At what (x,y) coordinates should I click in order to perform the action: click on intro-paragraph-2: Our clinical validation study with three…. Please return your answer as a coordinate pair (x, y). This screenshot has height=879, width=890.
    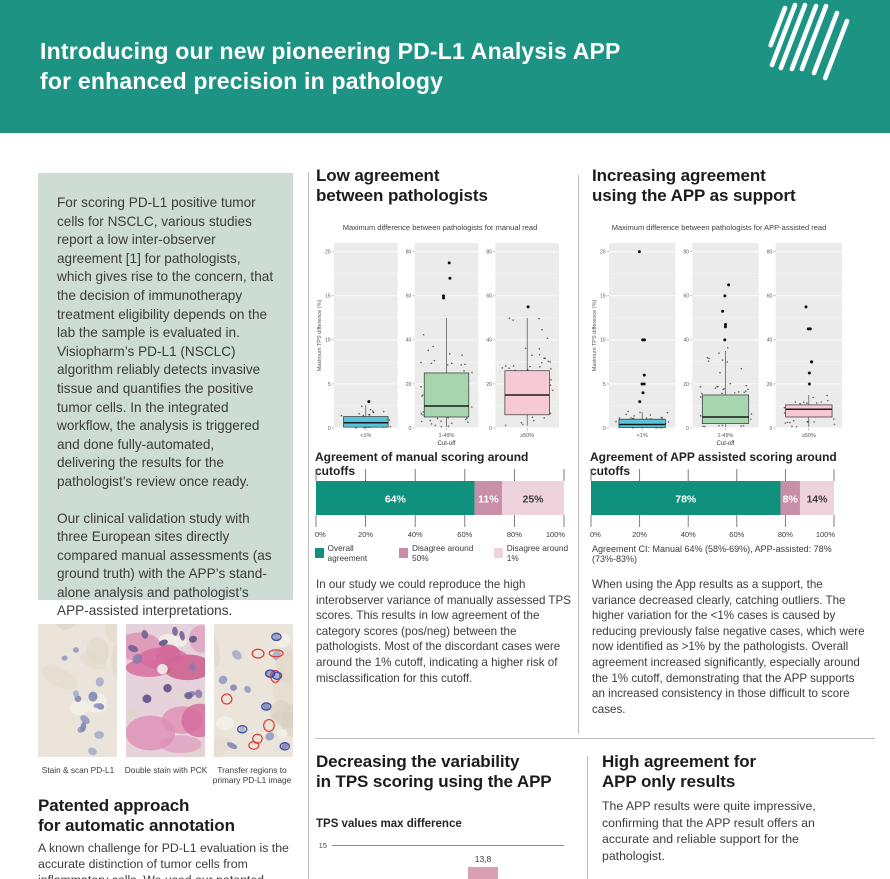
    Looking at the image, I should click on (164, 564).